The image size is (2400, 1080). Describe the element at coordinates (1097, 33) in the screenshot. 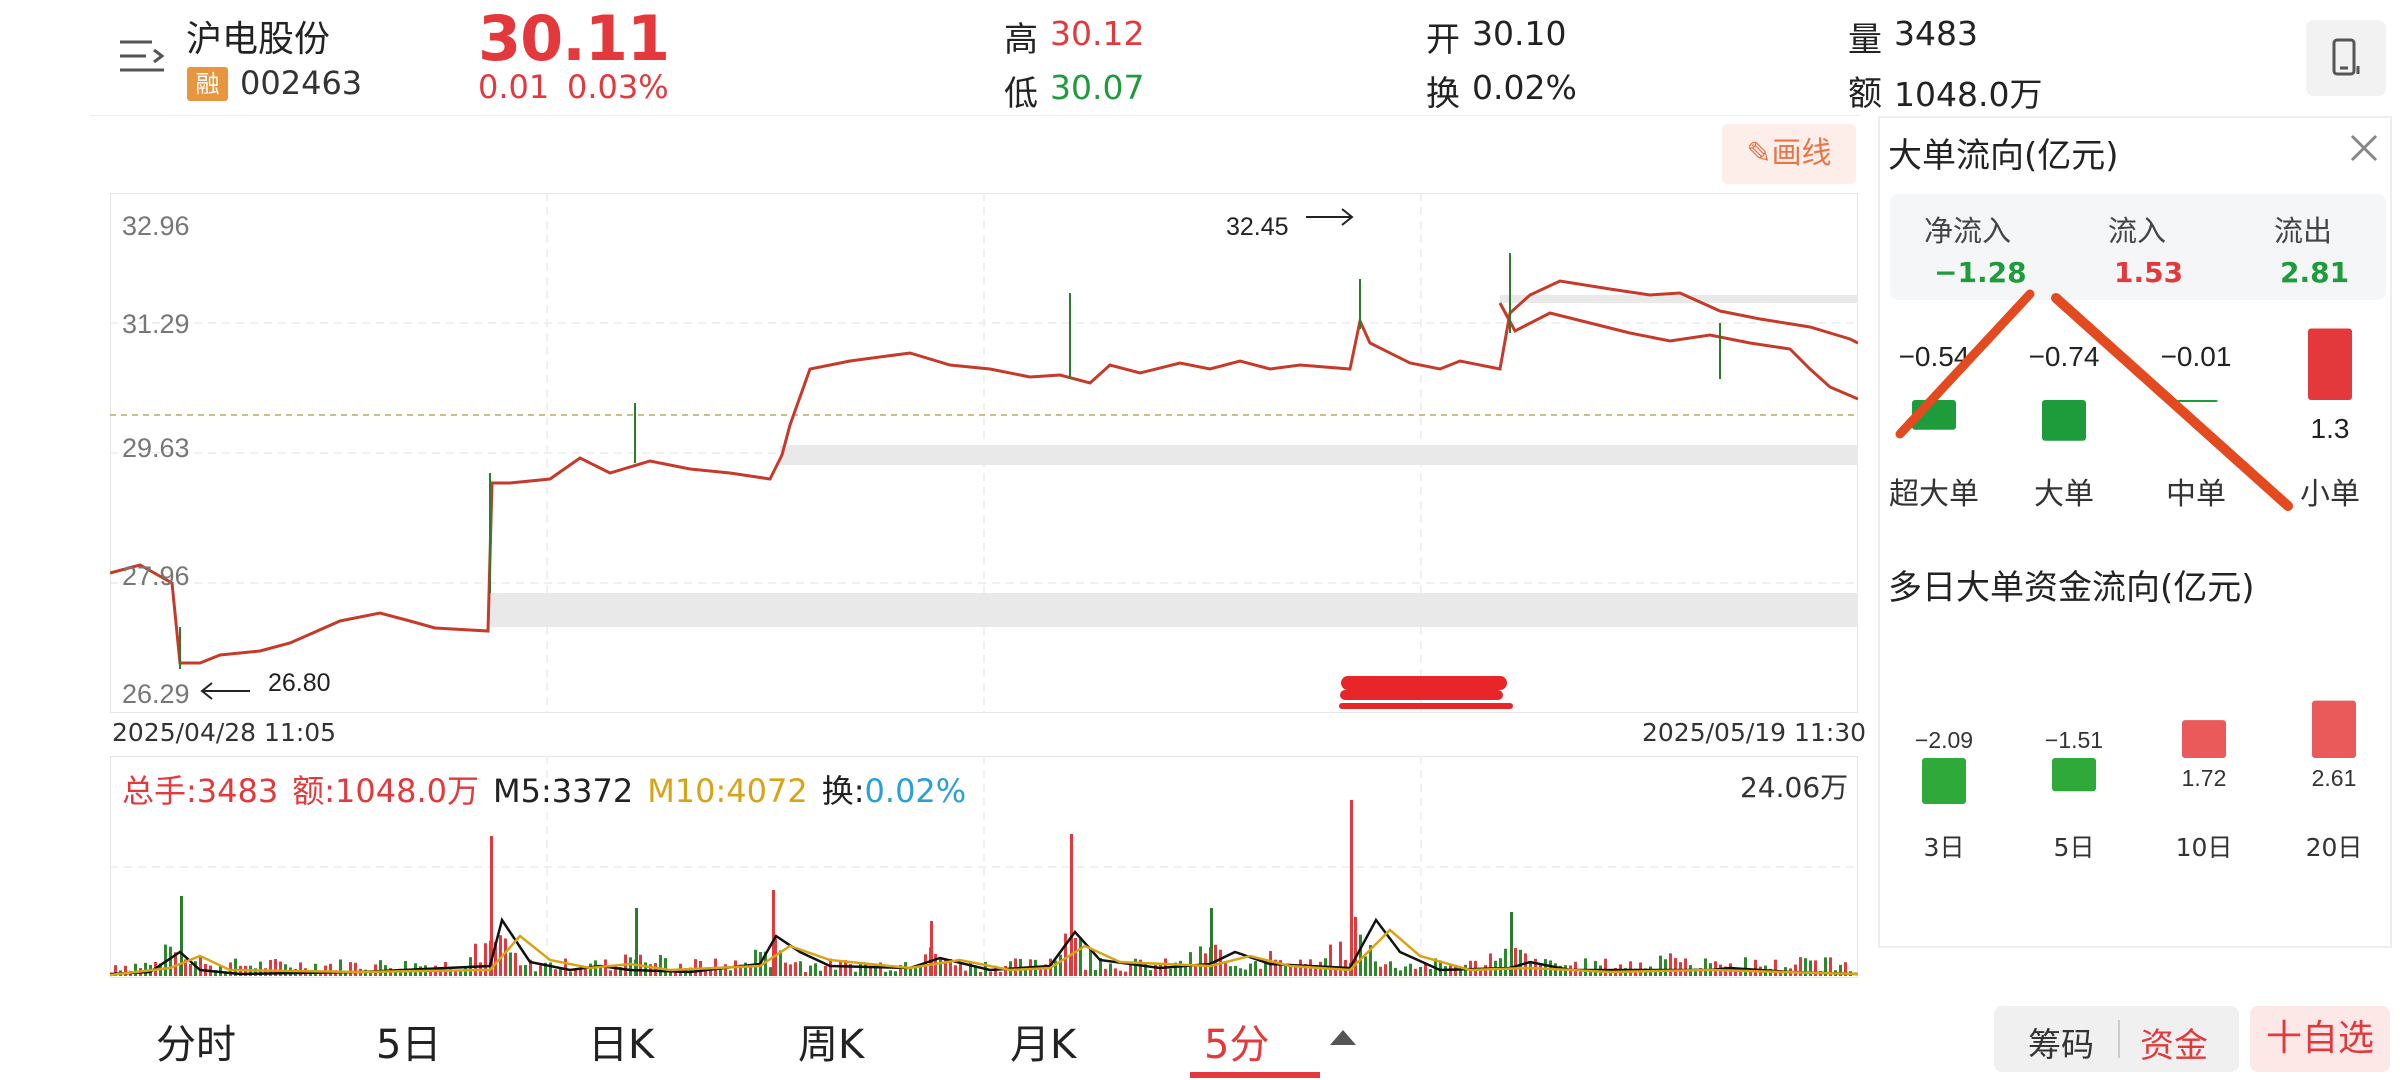

I see `high-value: 30.12` at that location.